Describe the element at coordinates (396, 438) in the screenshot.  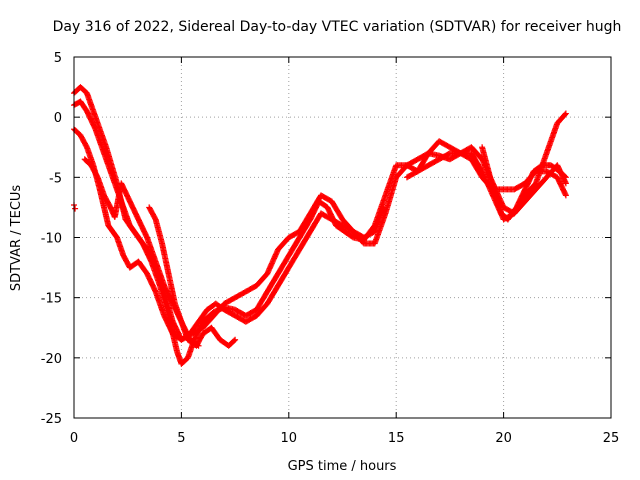
I see `x-tick-label: 15` at that location.